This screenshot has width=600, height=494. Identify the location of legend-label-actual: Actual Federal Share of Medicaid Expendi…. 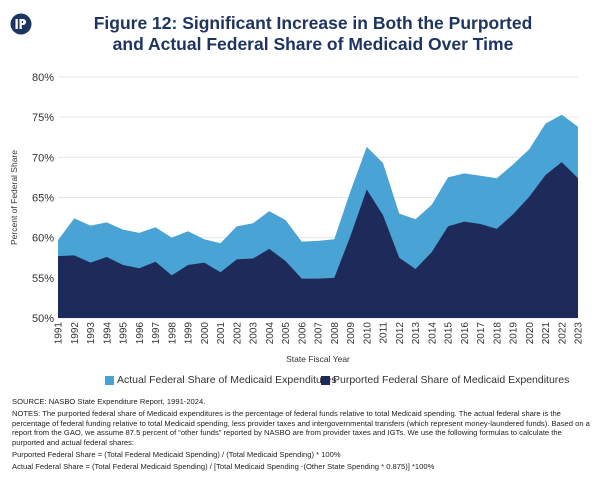
(227, 380).